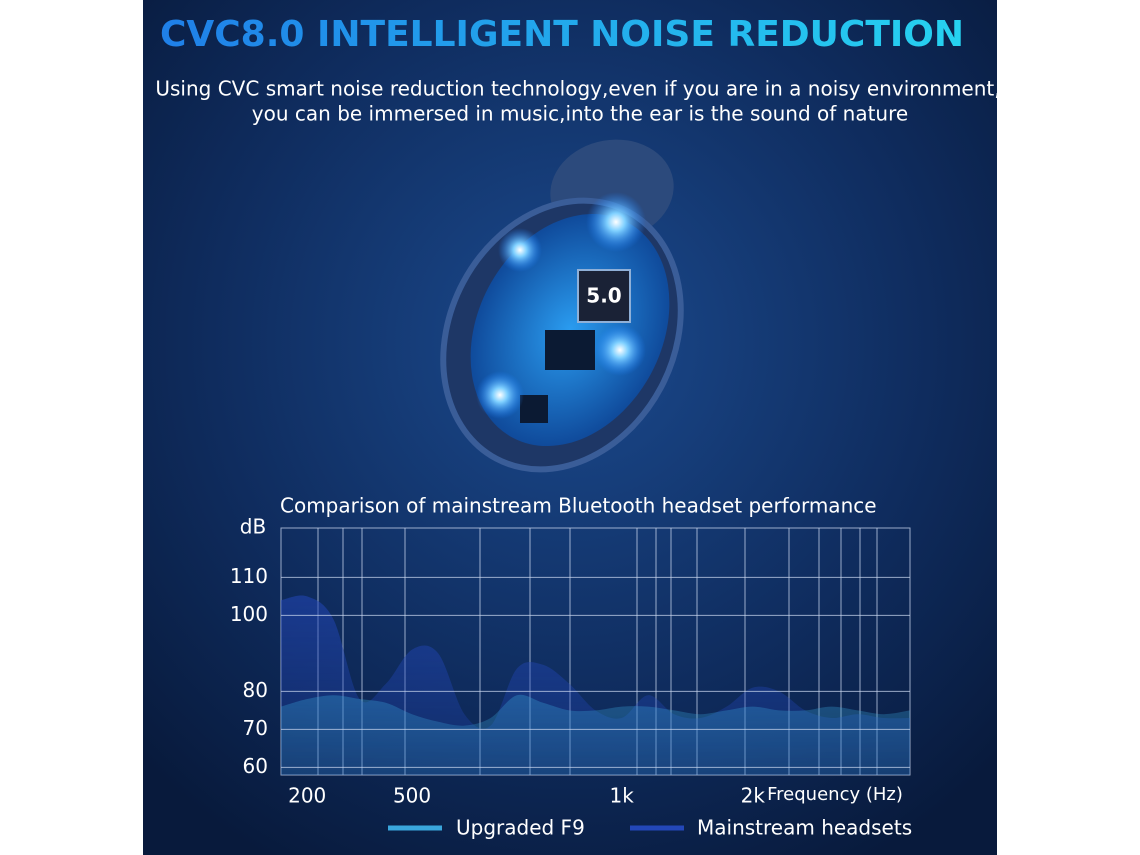 The width and height of the screenshot is (1140, 855). What do you see at coordinates (622, 796) in the screenshot?
I see `x-tick-label: 1k` at bounding box center [622, 796].